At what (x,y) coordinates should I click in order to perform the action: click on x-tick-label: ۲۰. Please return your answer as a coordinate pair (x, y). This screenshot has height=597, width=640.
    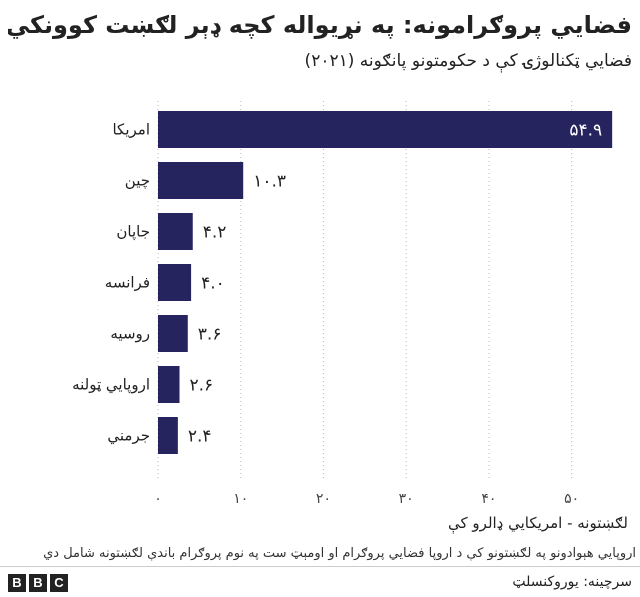
    Looking at the image, I should click on (323, 499).